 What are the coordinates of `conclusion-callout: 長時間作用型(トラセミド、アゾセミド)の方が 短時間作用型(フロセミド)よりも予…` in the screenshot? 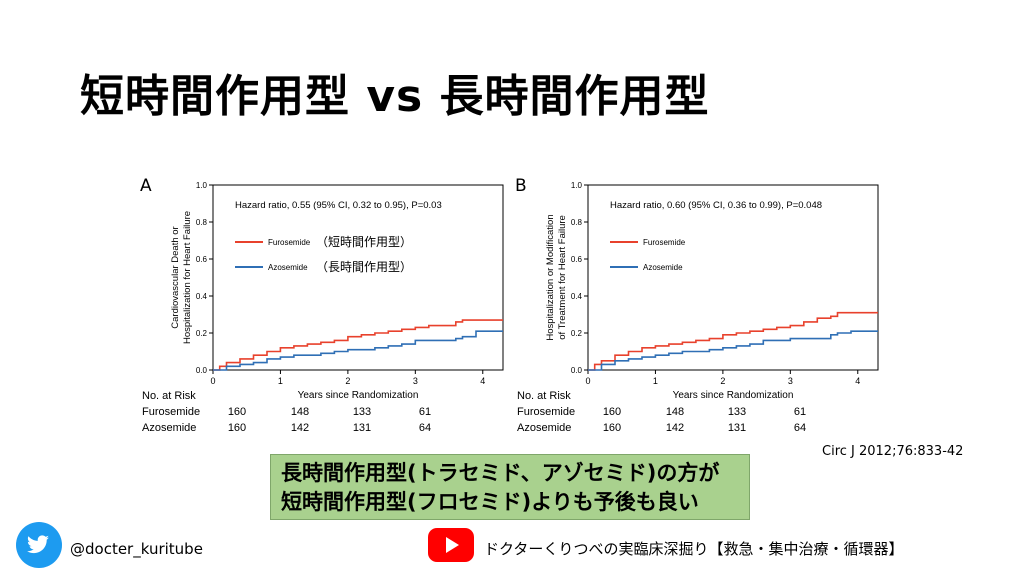 It's located at (510, 487).